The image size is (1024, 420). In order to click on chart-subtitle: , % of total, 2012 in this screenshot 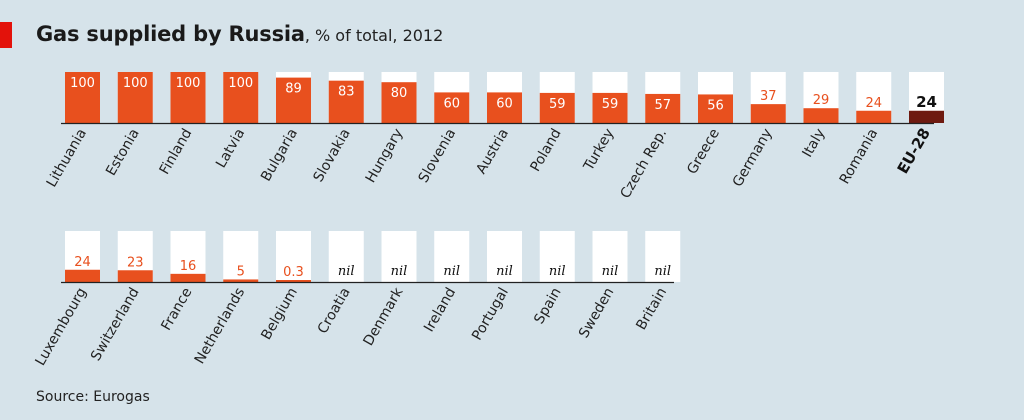, I will do `click(374, 35)`.